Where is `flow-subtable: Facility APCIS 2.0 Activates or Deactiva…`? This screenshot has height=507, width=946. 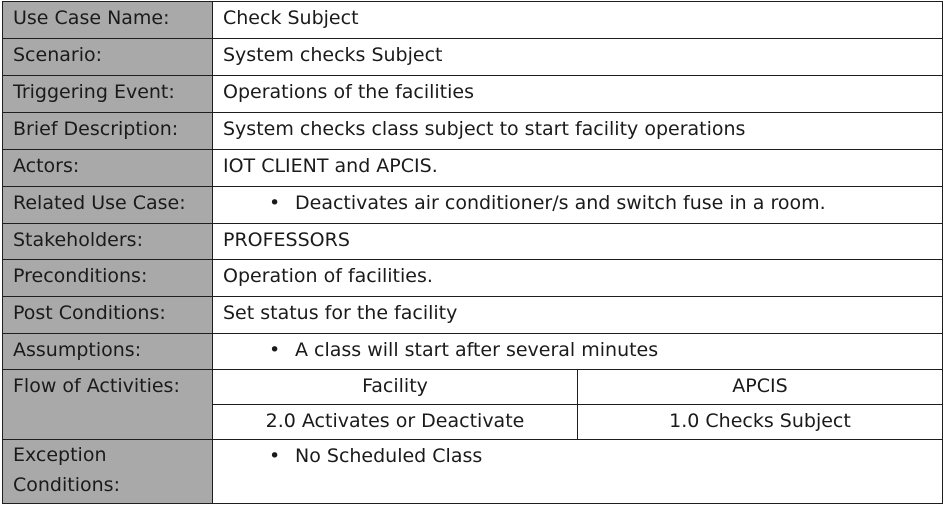
flow-subtable: Facility APCIS 2.0 Activates or Deactiva… is located at coordinates (577, 404).